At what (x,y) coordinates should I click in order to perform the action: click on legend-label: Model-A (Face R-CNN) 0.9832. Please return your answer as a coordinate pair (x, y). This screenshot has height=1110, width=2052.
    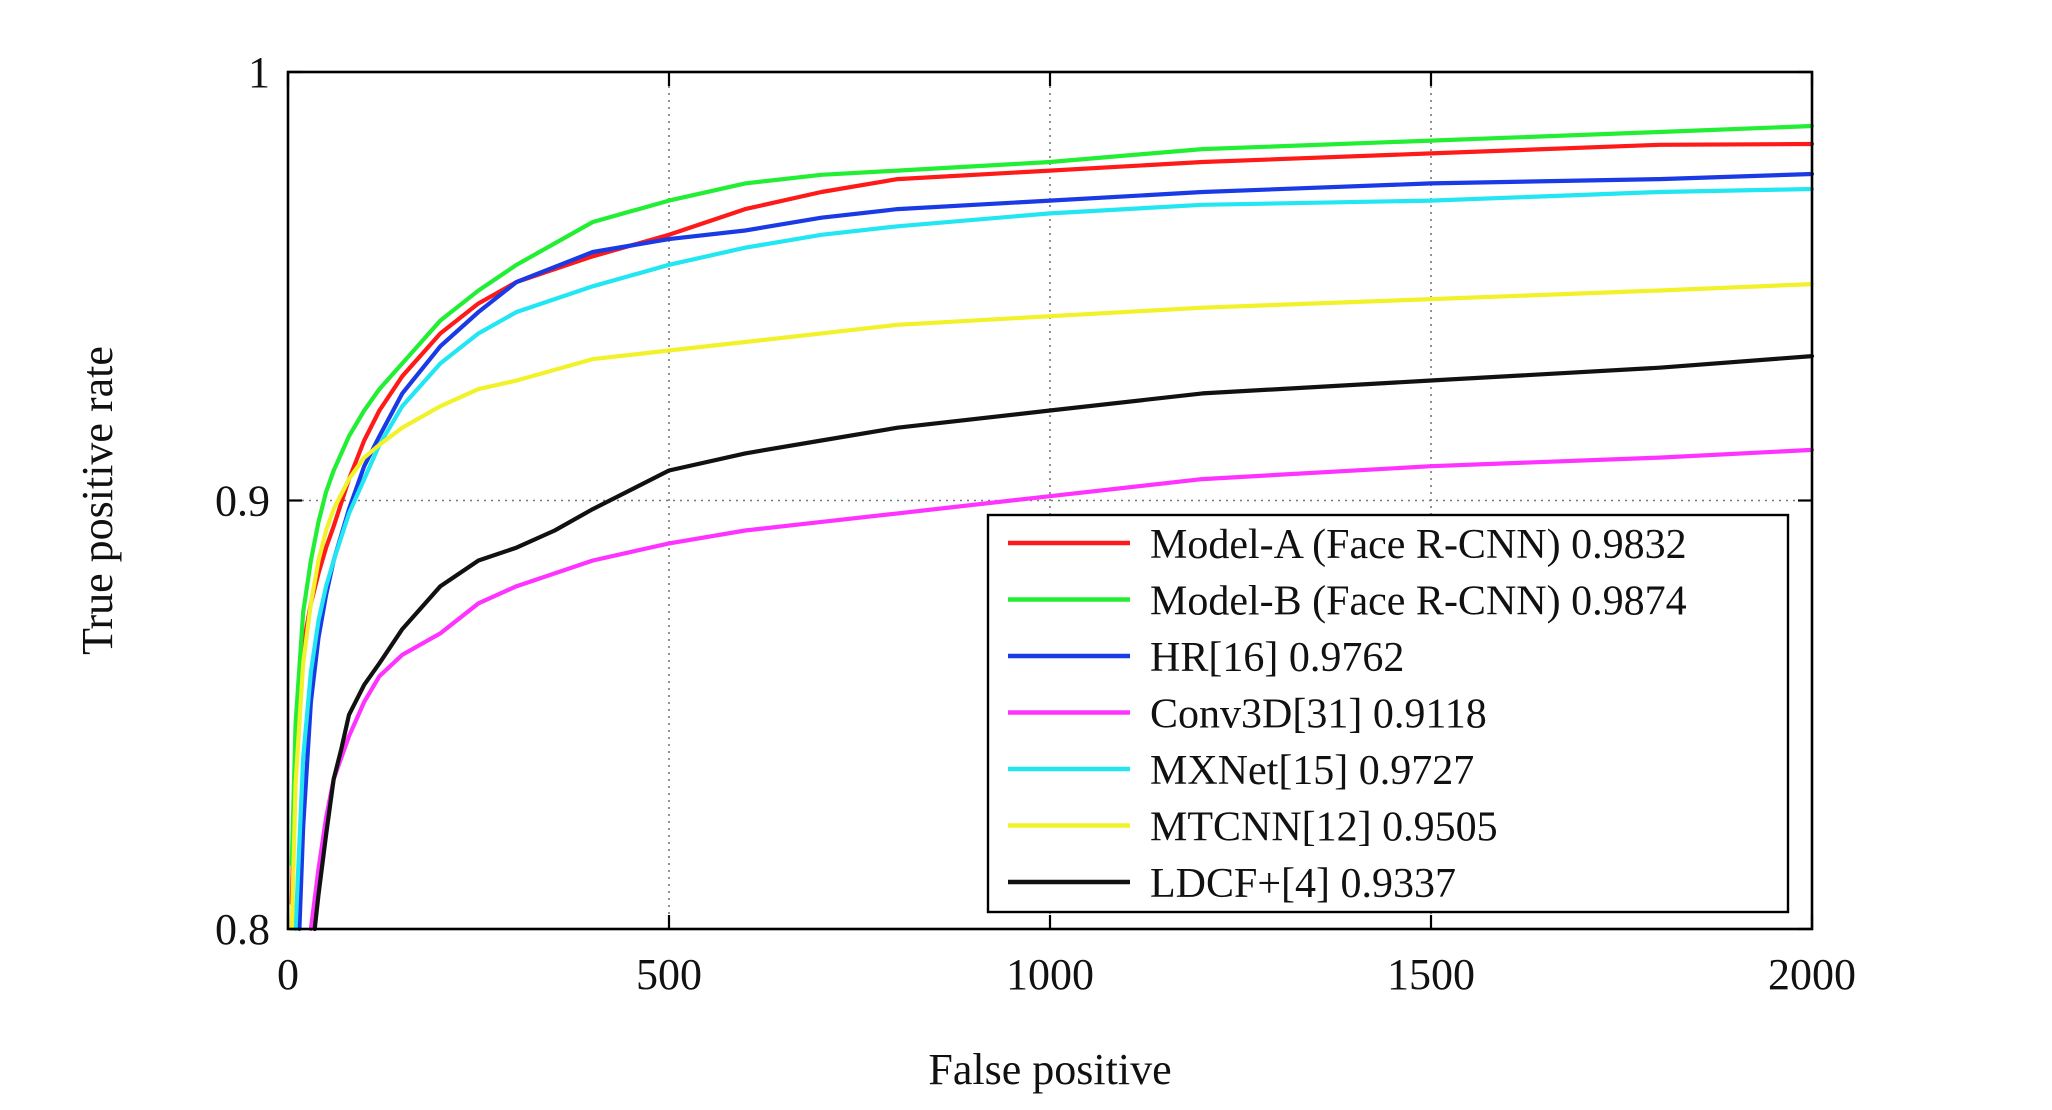
    Looking at the image, I should click on (1418, 545).